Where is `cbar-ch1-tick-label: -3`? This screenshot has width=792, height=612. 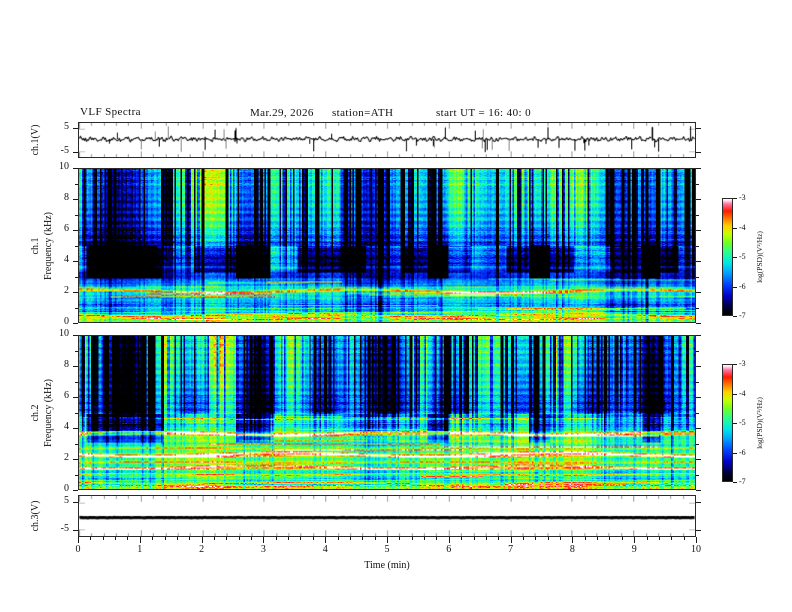 cbar-ch1-tick-label: -3 is located at coordinates (742, 197).